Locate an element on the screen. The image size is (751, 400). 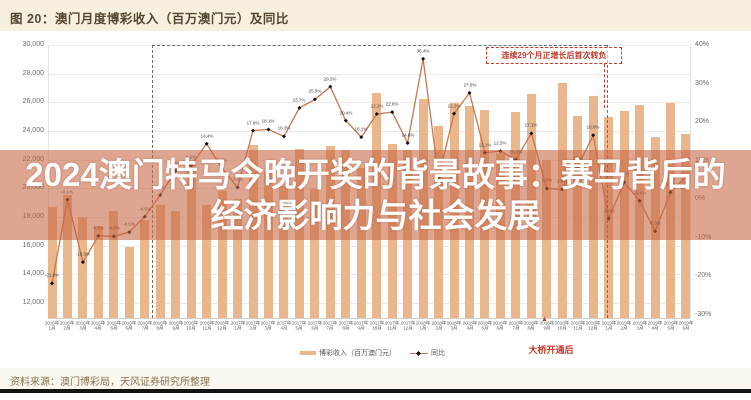
left-axis-tick: 24,000 is located at coordinates (33, 130).